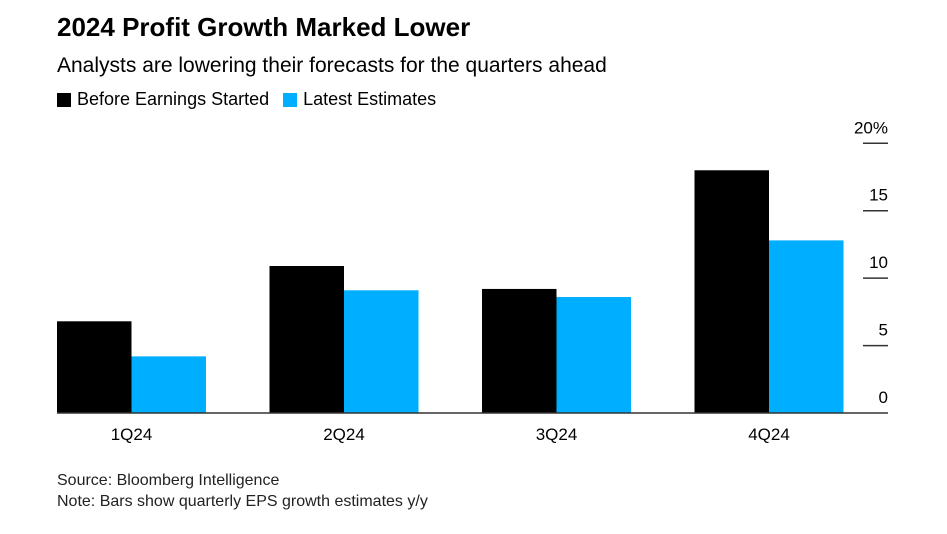  I want to click on y-tick-label: 15, so click(878, 195).